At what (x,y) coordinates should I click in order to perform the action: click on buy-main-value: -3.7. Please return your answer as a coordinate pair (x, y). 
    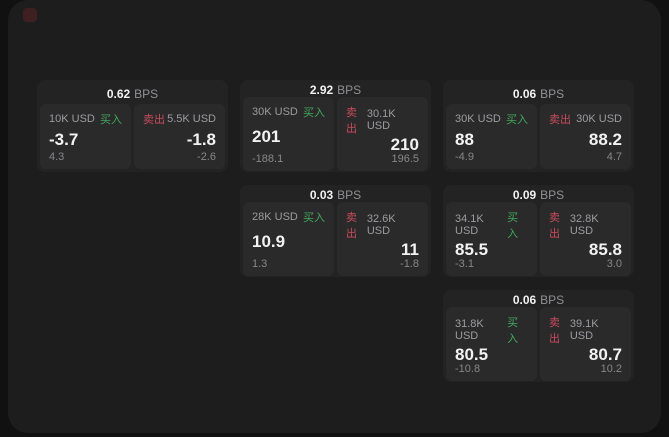
    Looking at the image, I should click on (64, 139).